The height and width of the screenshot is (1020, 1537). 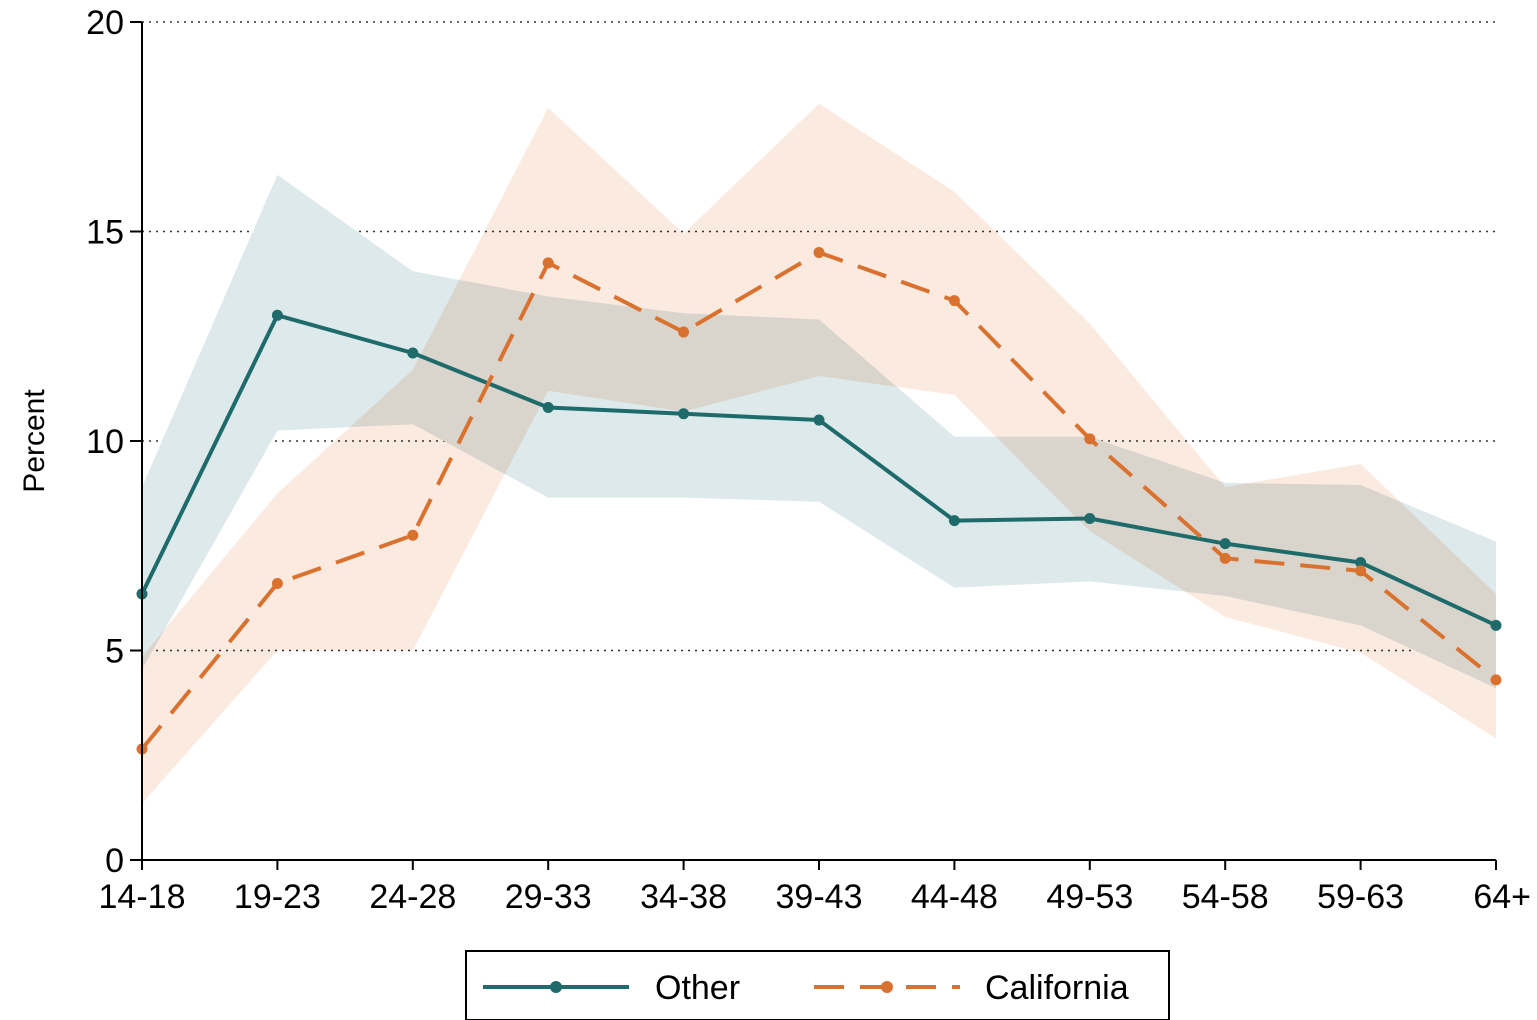 I want to click on x-tick-label-54-58: 54-58, so click(x=1225, y=897).